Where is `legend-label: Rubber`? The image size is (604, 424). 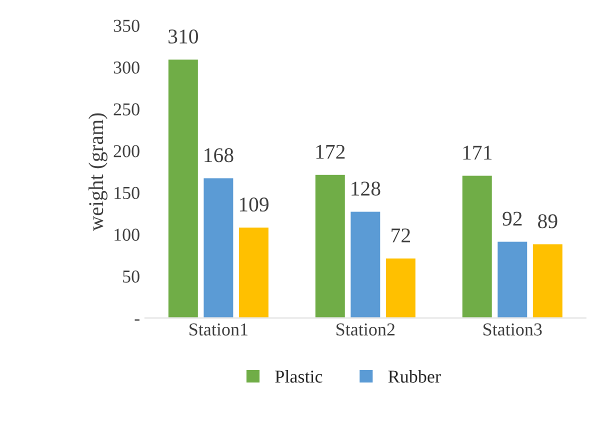
legend-label: Rubber is located at coordinates (414, 376).